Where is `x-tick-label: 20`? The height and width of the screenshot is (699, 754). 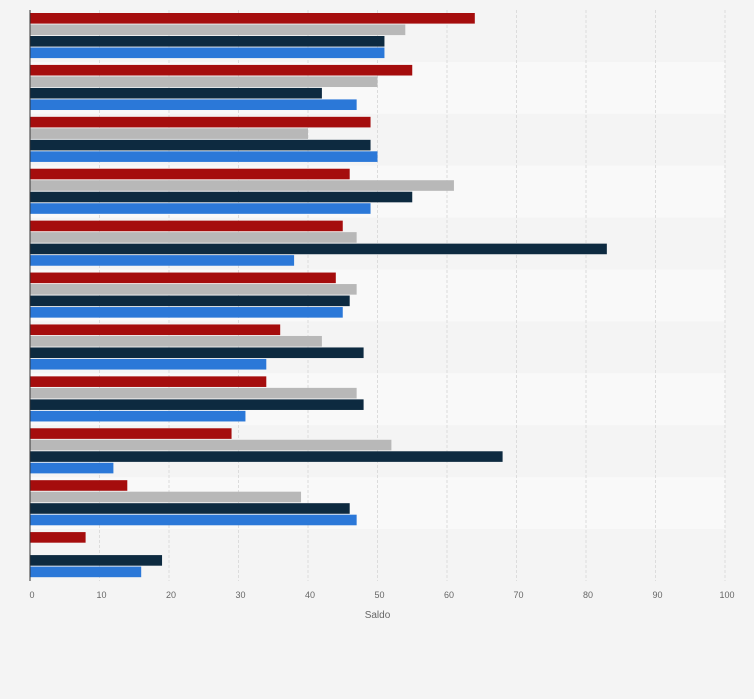 x-tick-label: 20 is located at coordinates (171, 595).